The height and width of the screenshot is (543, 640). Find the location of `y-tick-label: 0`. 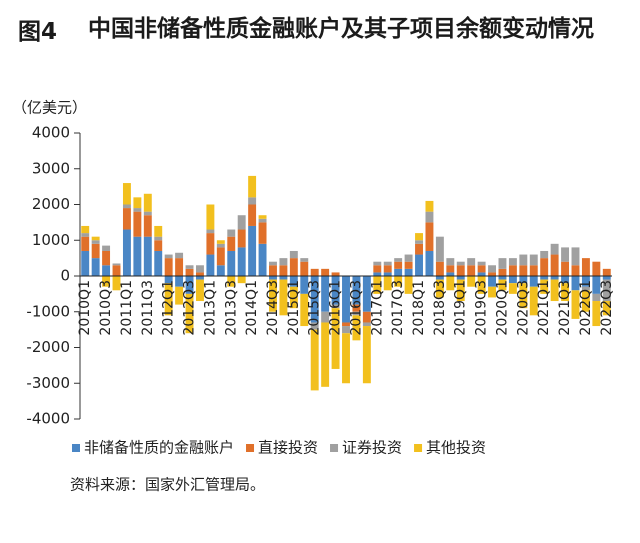

y-tick-label: 0 is located at coordinates (65, 276).